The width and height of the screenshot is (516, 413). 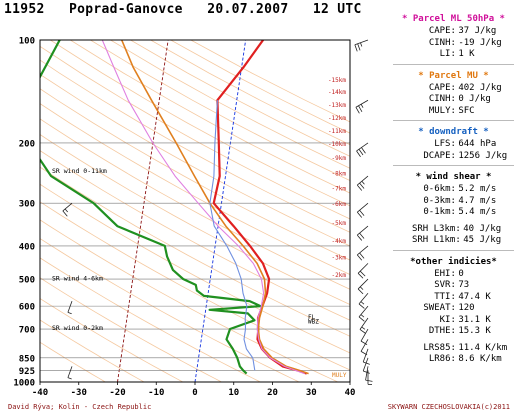 What do you see at coordinates (27, 372) in the screenshot?
I see `pressure-tick-label: 925` at bounding box center [27, 372].